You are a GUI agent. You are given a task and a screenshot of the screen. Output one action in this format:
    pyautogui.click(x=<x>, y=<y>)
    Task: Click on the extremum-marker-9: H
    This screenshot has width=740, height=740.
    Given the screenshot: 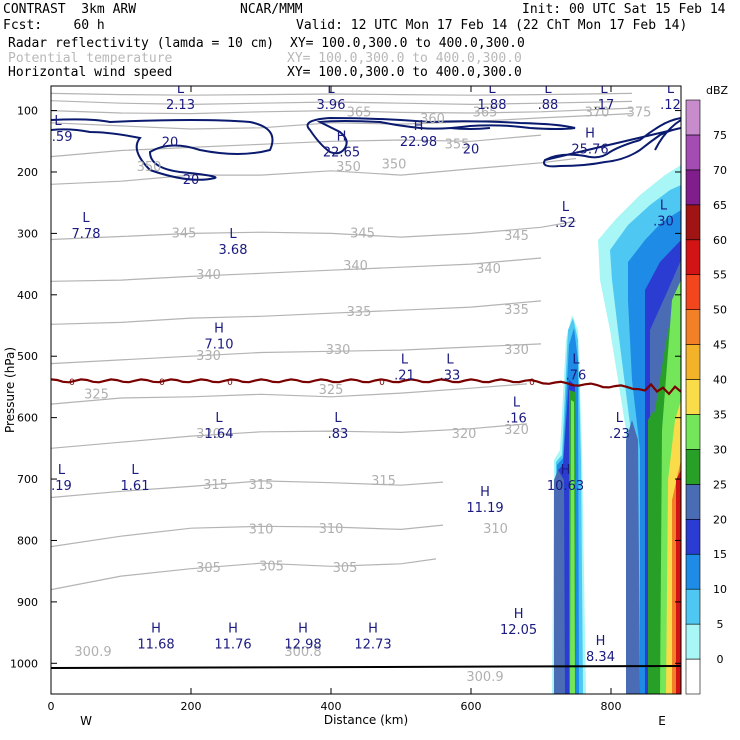 What is the action you would take?
    pyautogui.click(x=590, y=133)
    